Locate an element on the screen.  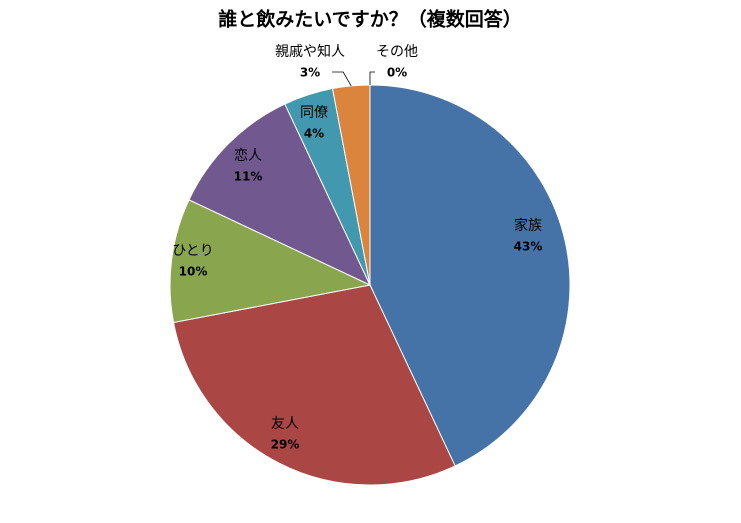
slice-label: その他 is located at coordinates (397, 52).